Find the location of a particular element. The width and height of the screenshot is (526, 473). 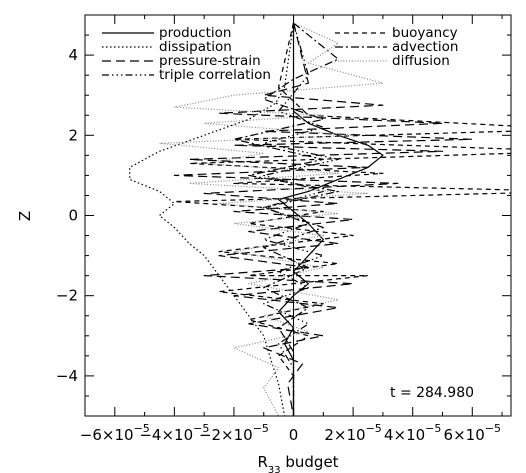

legend-item-diffusion: diffusion is located at coordinates (392, 61).